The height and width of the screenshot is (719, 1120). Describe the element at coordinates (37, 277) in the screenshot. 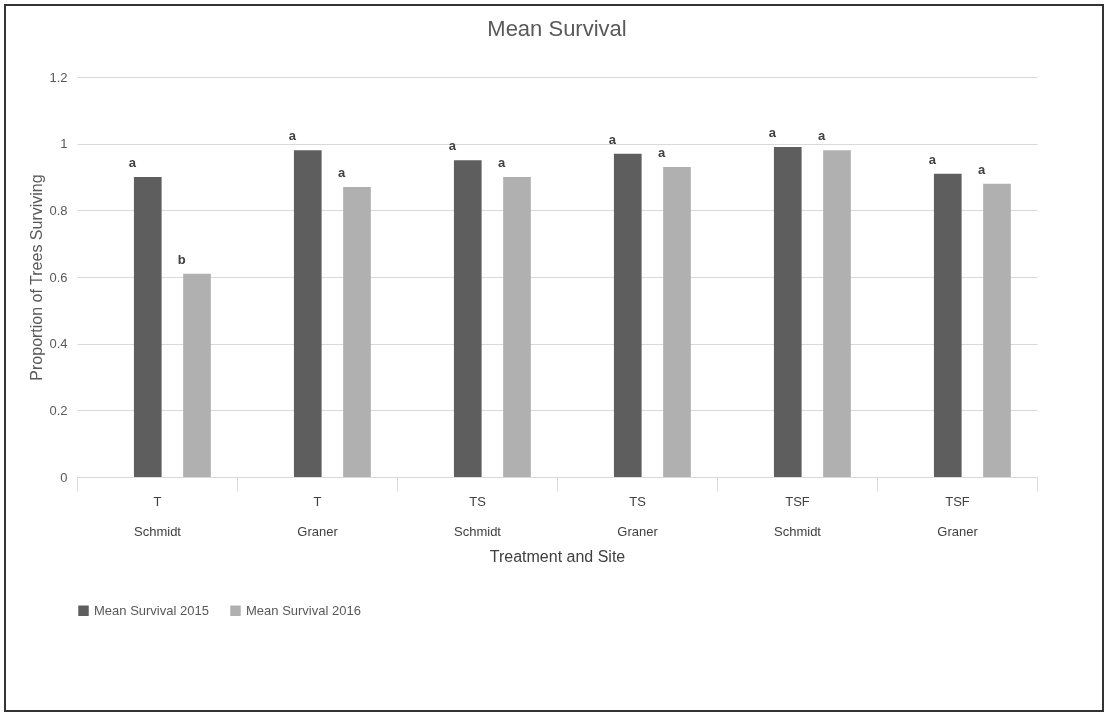

I see `y-axis-title: Proportion of Trees Surviving` at that location.